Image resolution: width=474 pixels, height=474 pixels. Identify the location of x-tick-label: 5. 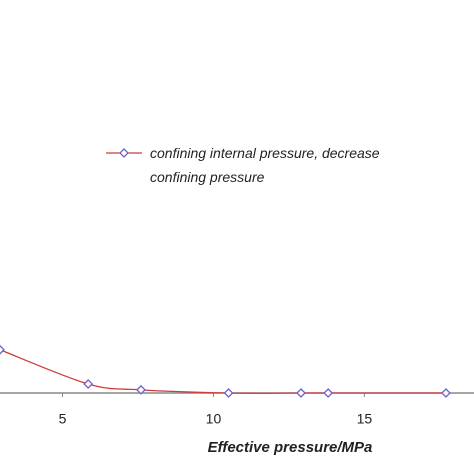
(63, 419).